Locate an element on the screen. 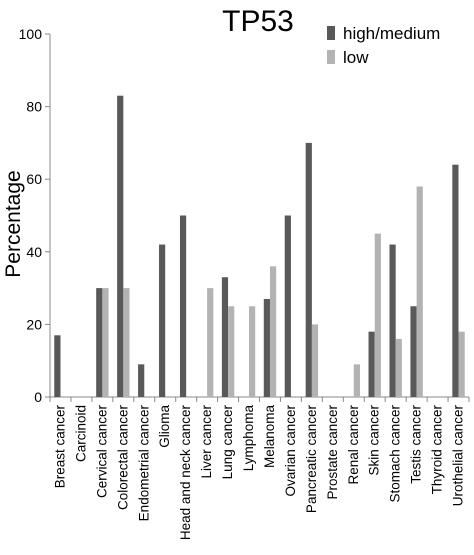  legend: high/medium low is located at coordinates (383, 45).